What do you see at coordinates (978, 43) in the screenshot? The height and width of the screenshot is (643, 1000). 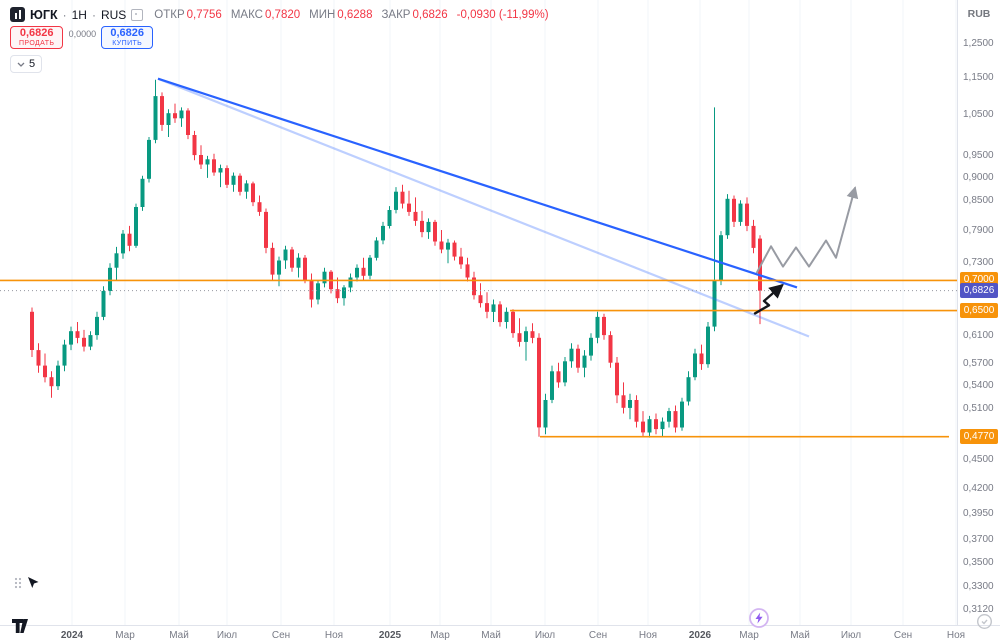 I see `price-tick-label: 1,2500` at bounding box center [978, 43].